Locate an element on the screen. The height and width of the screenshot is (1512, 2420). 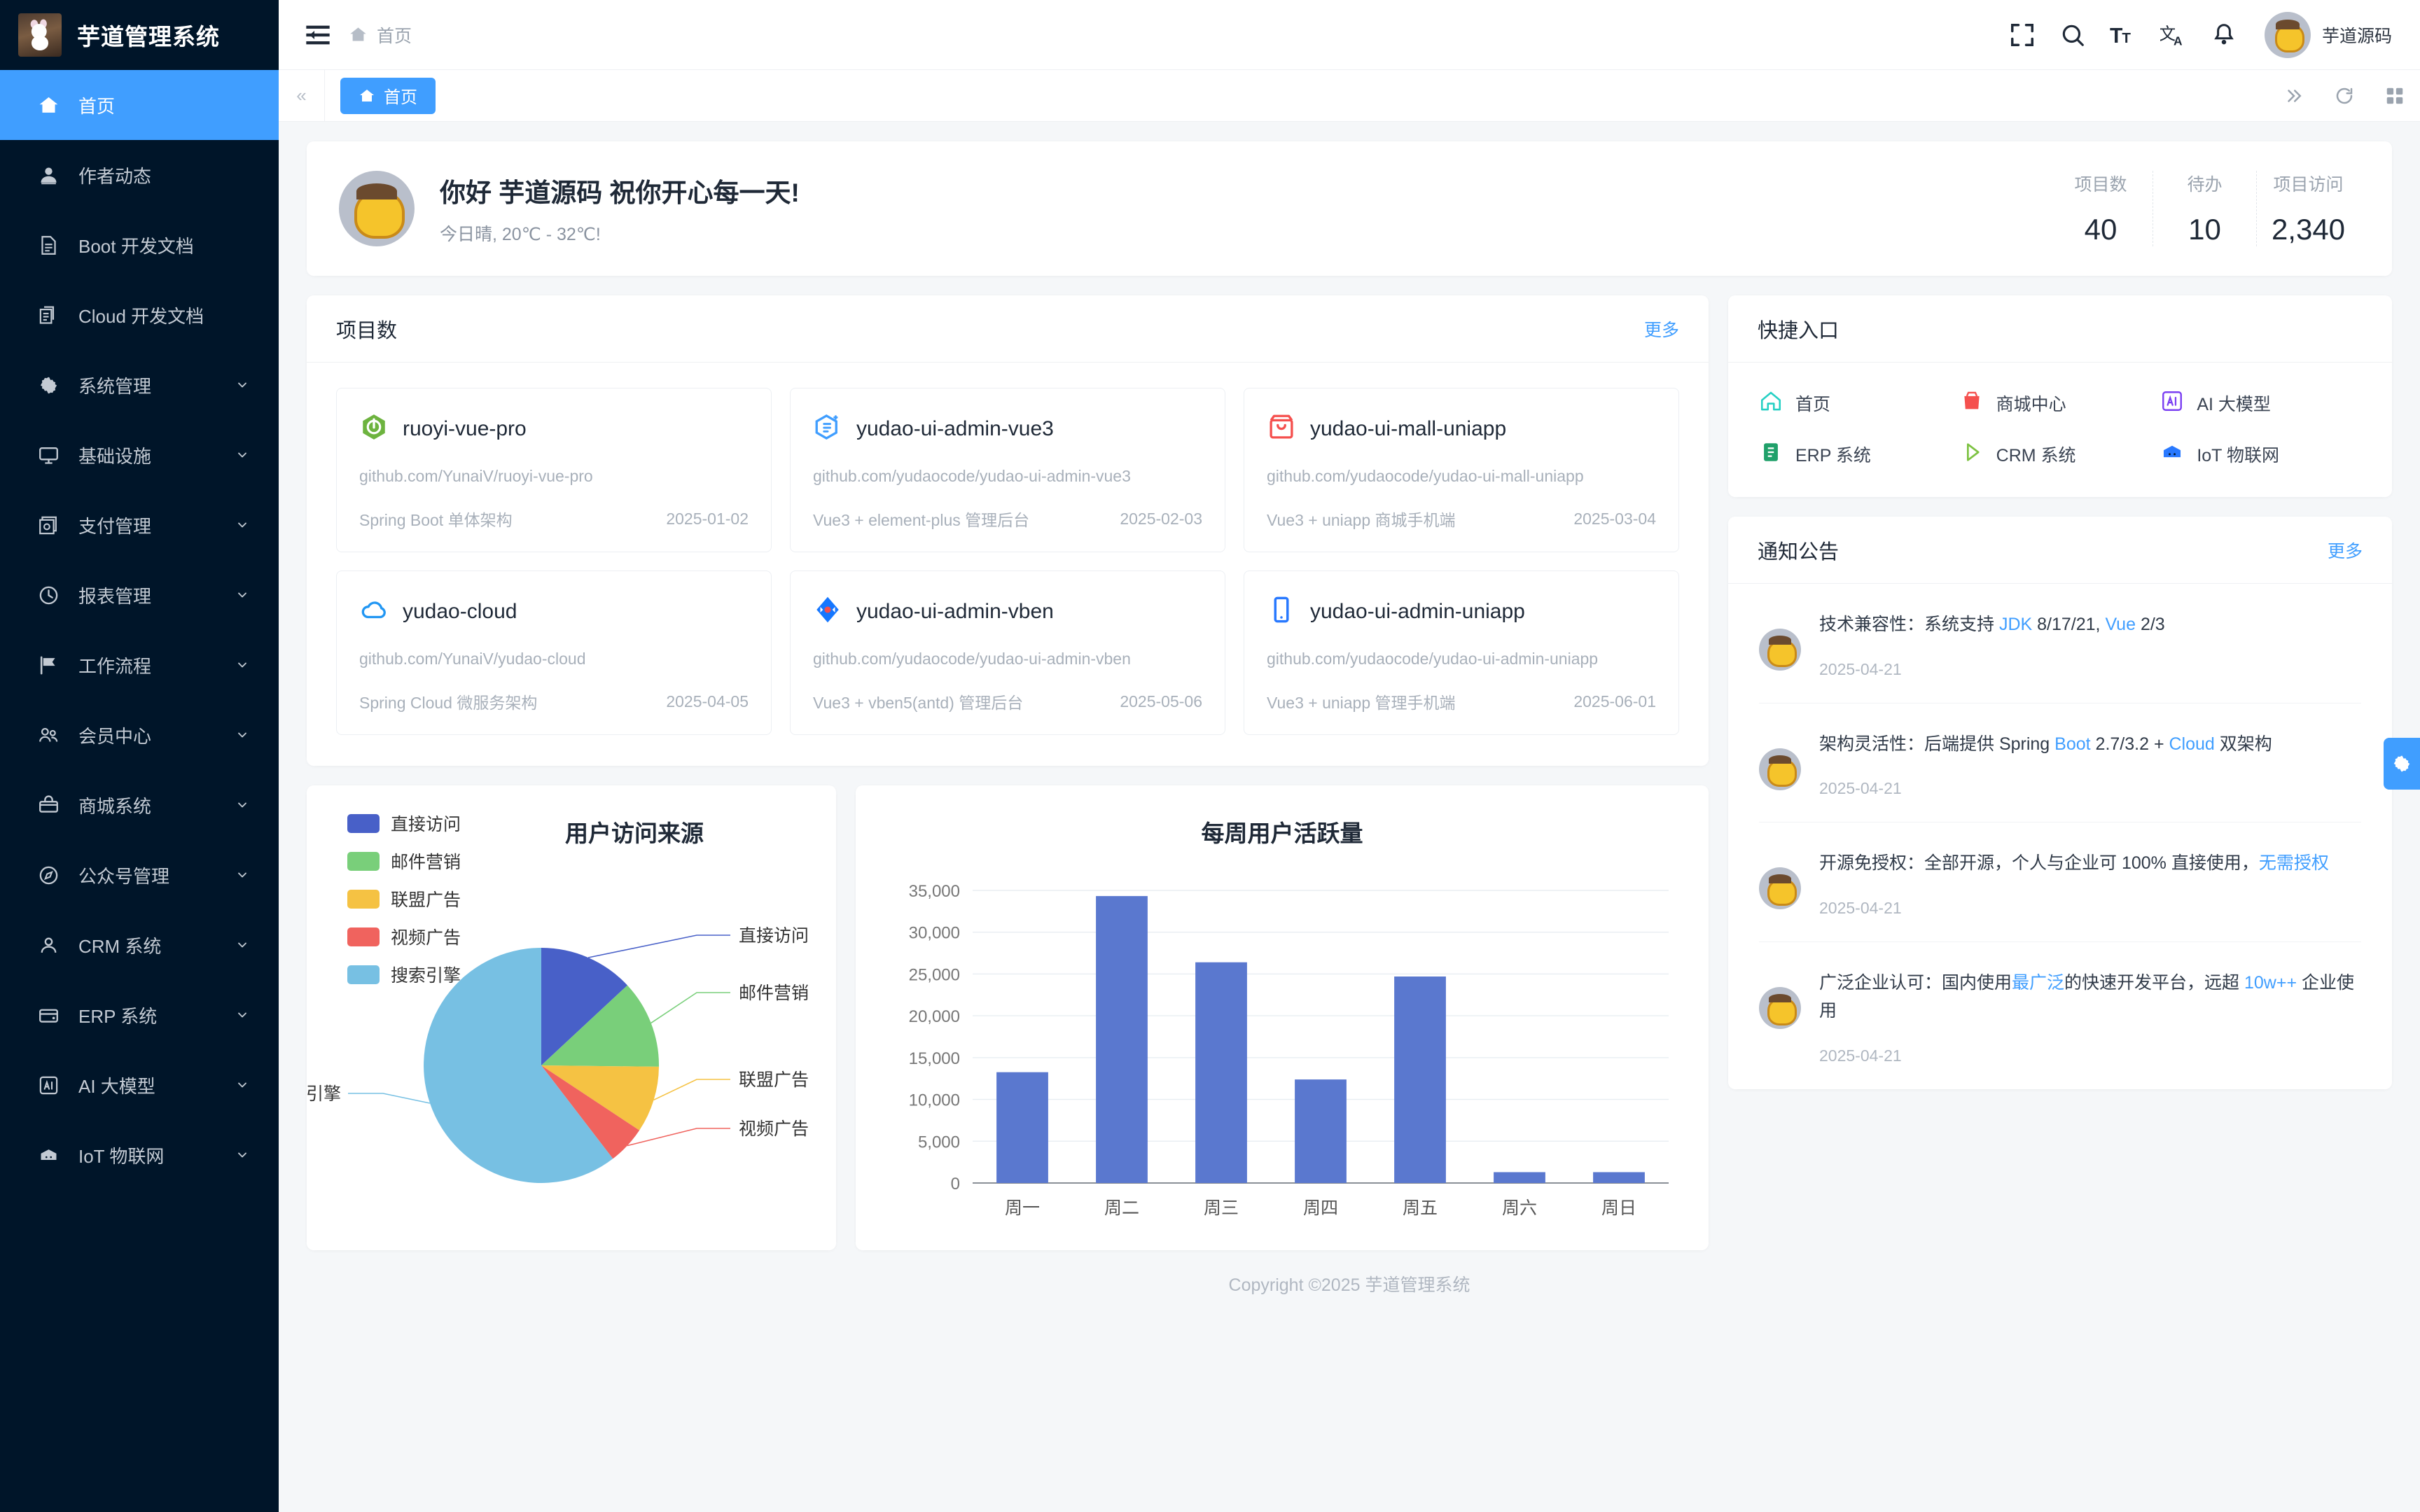
clock-icon is located at coordinates (48, 595).